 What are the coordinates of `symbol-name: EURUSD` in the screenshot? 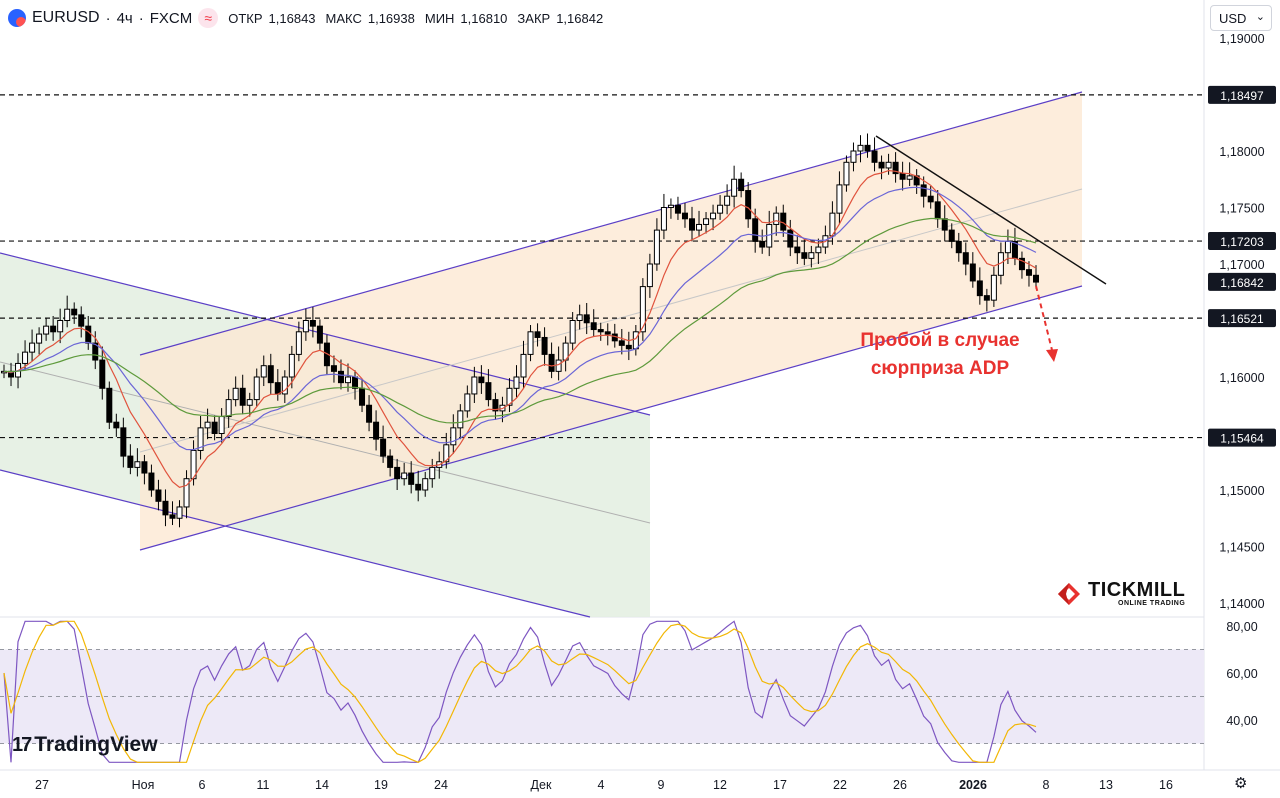 It's located at (66, 17).